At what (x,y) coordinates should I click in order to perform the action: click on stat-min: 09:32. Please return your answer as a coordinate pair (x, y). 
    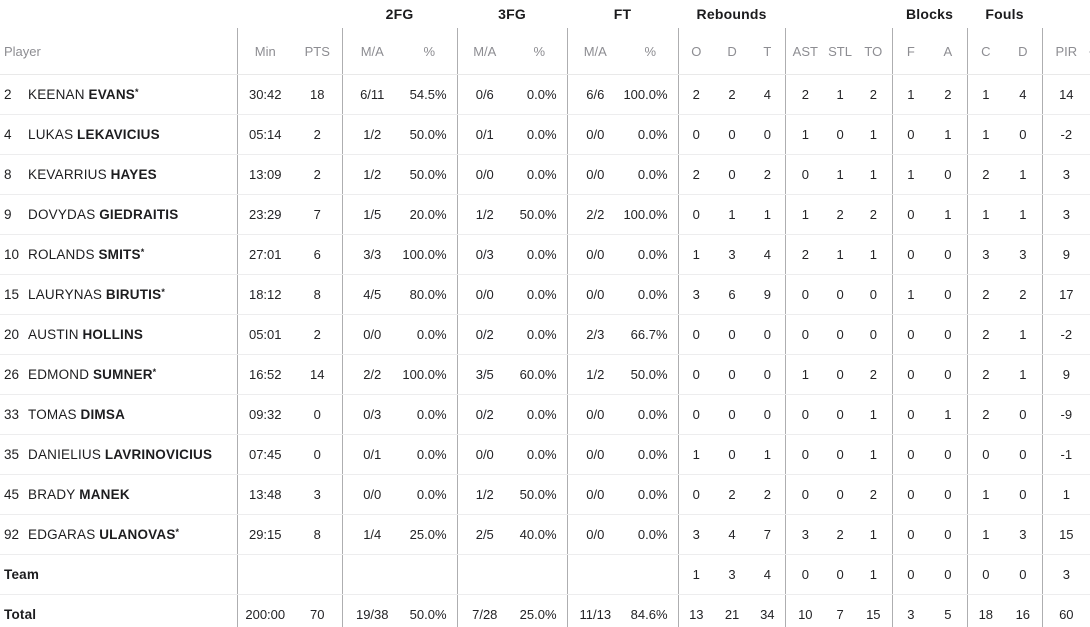
    Looking at the image, I should click on (264, 414).